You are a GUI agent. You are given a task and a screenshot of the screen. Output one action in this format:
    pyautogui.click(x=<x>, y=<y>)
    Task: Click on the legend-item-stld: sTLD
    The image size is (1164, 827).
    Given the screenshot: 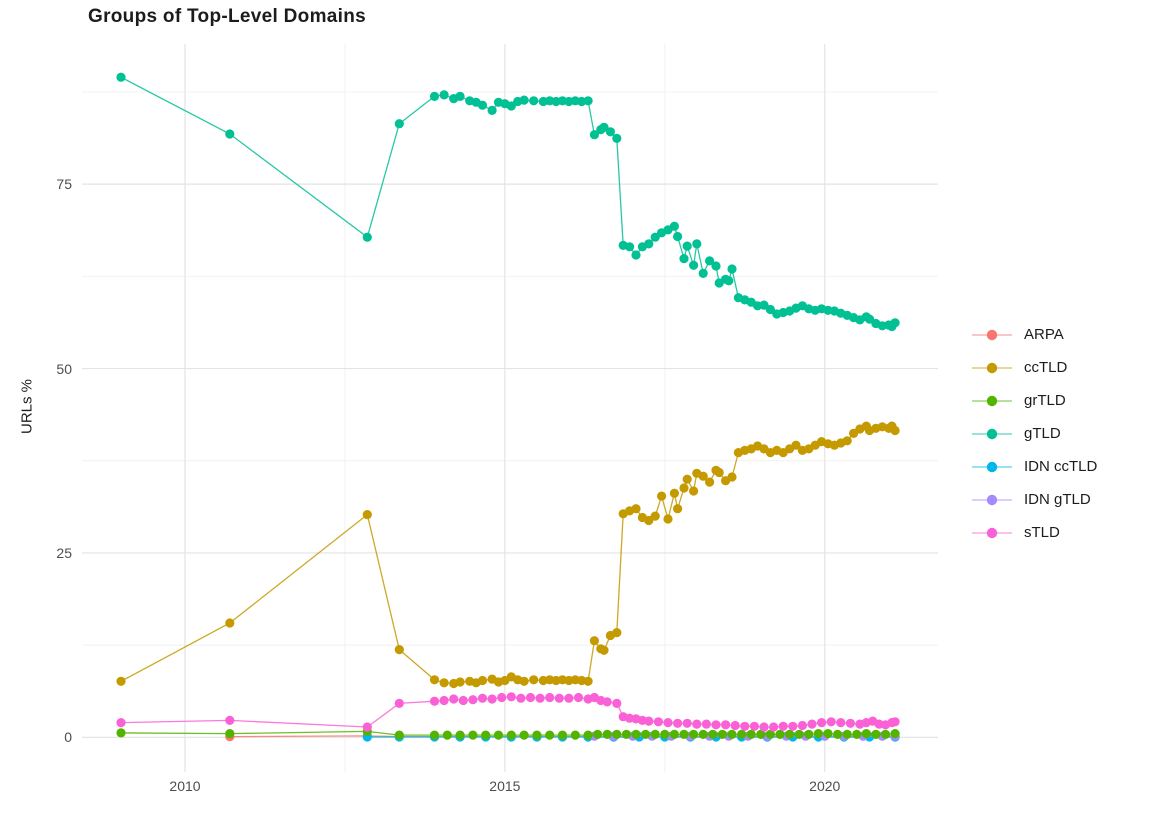 What is the action you would take?
    pyautogui.click(x=1034, y=532)
    